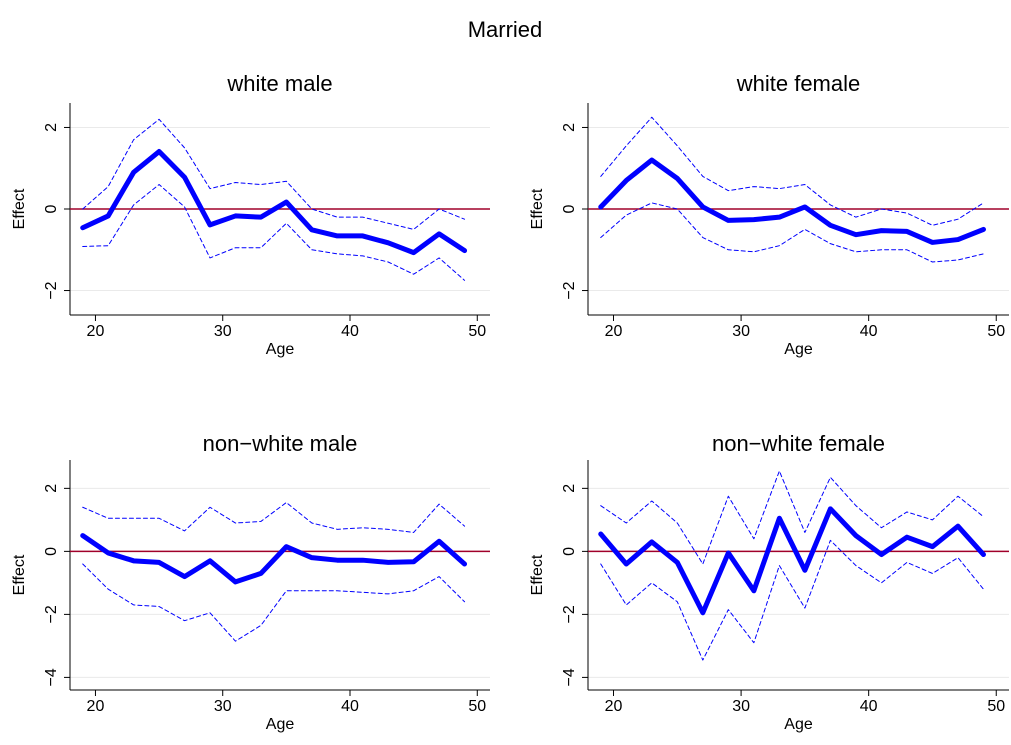 The image size is (1011, 745). I want to click on panel-title: non−white female, so click(798, 443).